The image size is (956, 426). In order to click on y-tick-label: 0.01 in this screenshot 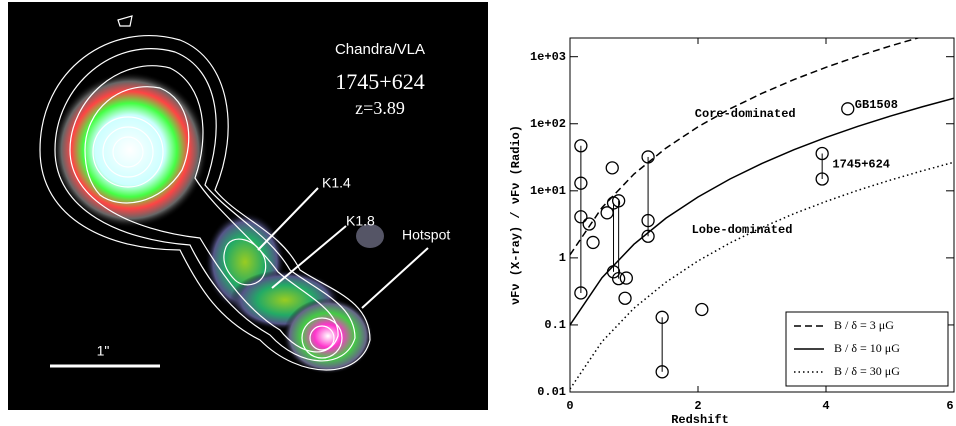, I will do `click(551, 392)`.